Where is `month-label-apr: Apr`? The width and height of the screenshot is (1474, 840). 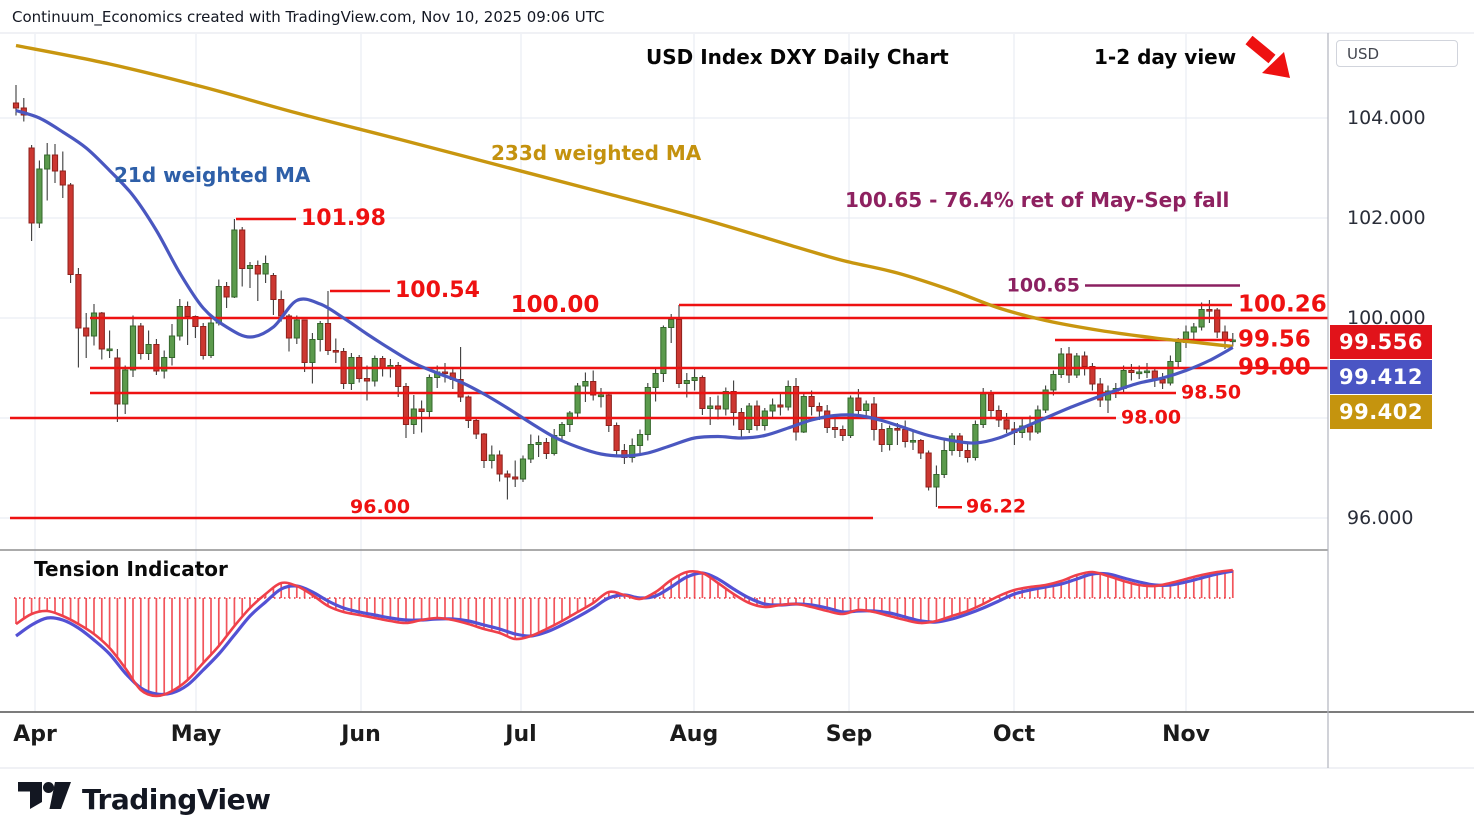 month-label-apr: Apr is located at coordinates (35, 734).